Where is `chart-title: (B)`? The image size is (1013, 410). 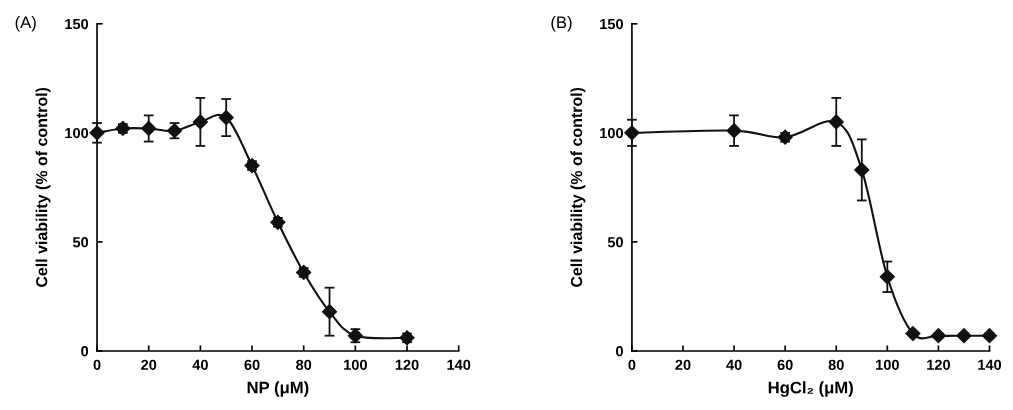
chart-title: (B) is located at coordinates (561, 24).